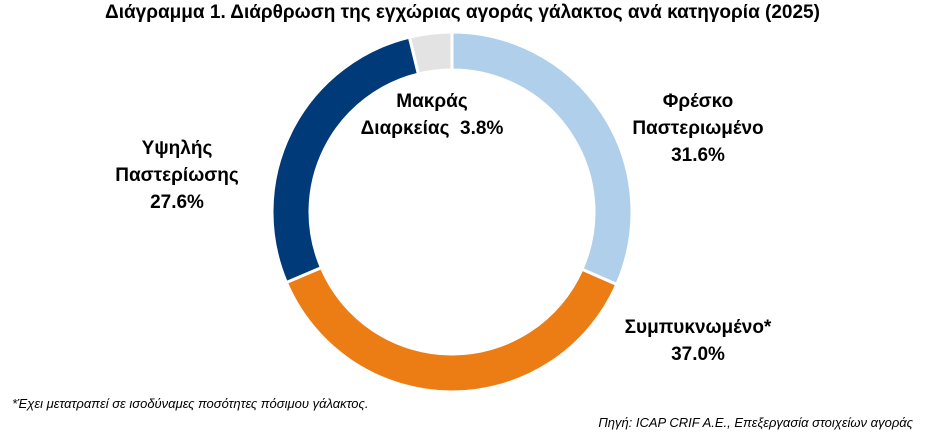 This screenshot has height=438, width=925. I want to click on slice-label-condensed-line-1: Συμπυκνωμένο*, so click(698, 327).